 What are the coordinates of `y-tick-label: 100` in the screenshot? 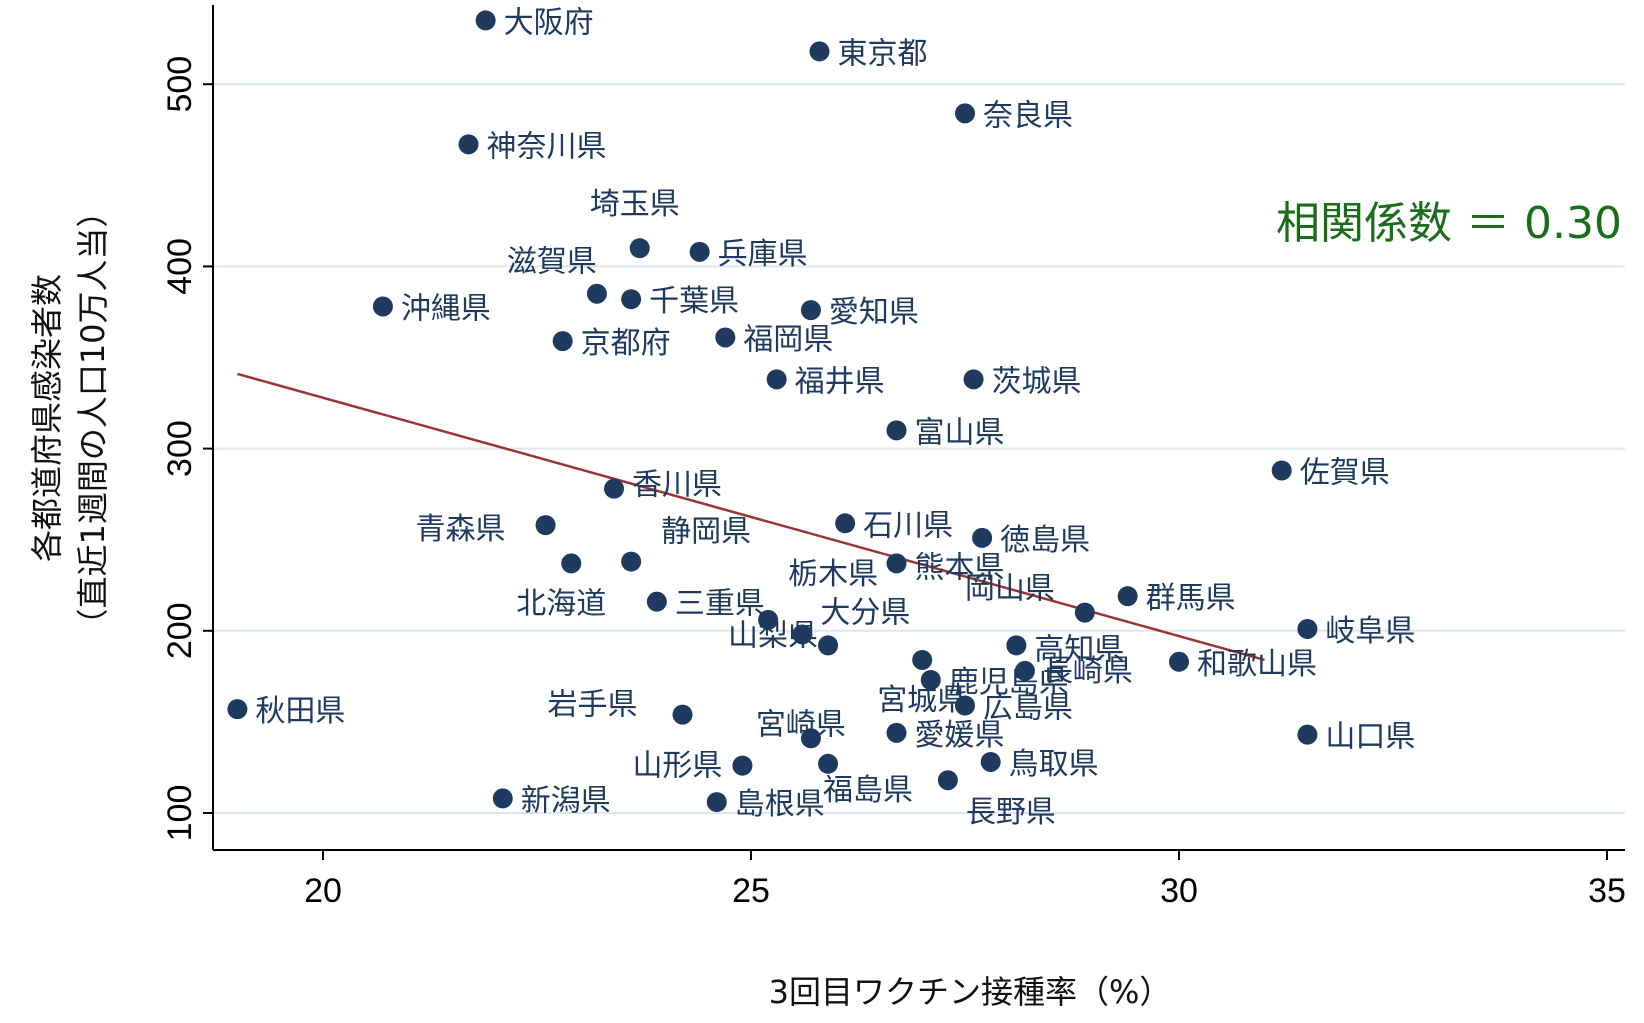 It's located at (180, 813).